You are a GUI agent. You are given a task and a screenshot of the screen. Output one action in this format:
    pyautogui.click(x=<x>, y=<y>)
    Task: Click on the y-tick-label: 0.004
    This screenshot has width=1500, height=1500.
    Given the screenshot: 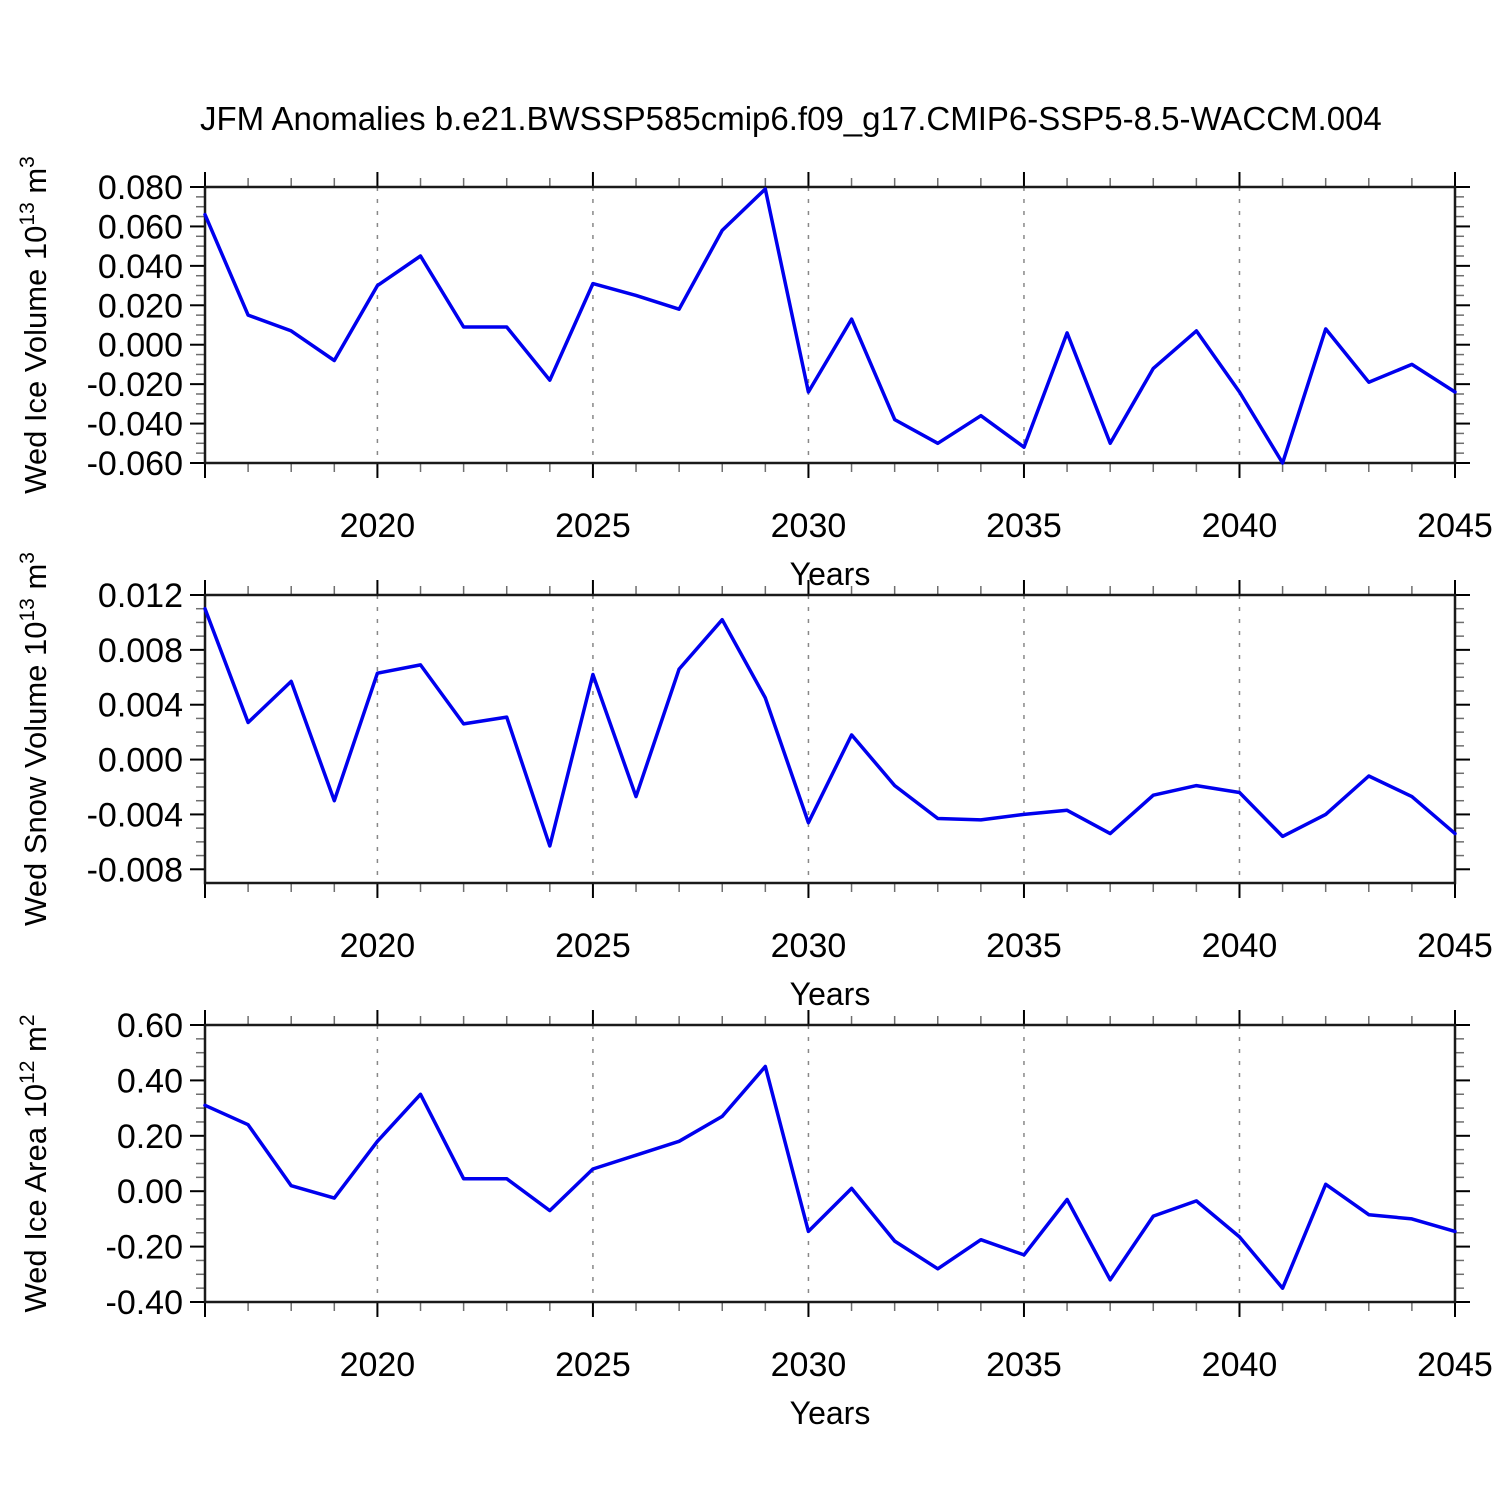 What is the action you would take?
    pyautogui.click(x=140, y=706)
    